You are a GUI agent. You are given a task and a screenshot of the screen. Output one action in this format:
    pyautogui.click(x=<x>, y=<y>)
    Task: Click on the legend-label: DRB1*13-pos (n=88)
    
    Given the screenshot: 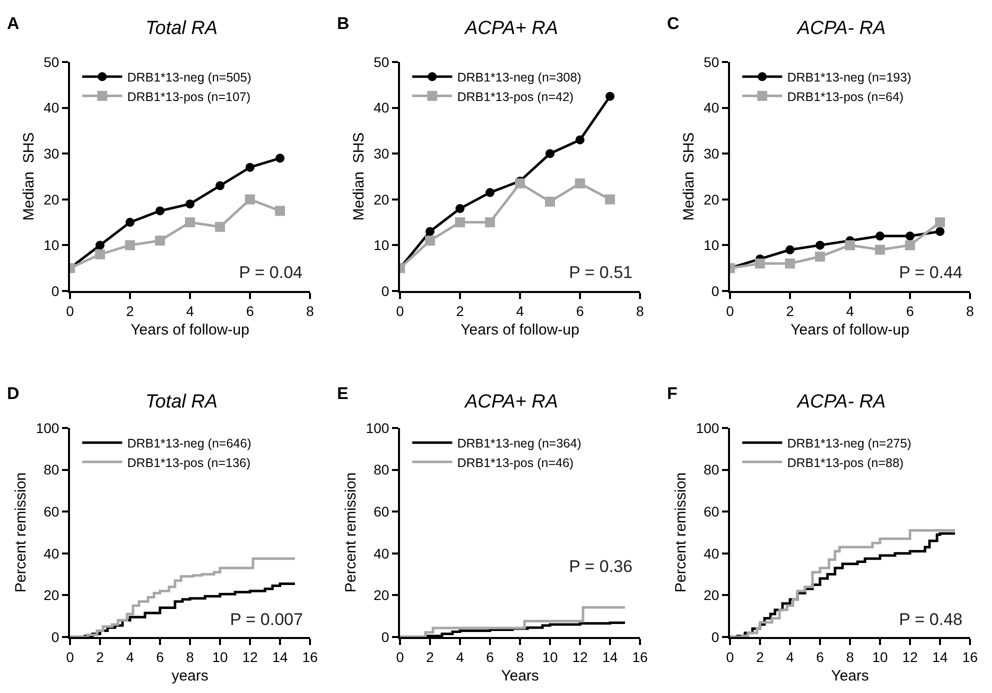 What is the action you would take?
    pyautogui.click(x=845, y=463)
    